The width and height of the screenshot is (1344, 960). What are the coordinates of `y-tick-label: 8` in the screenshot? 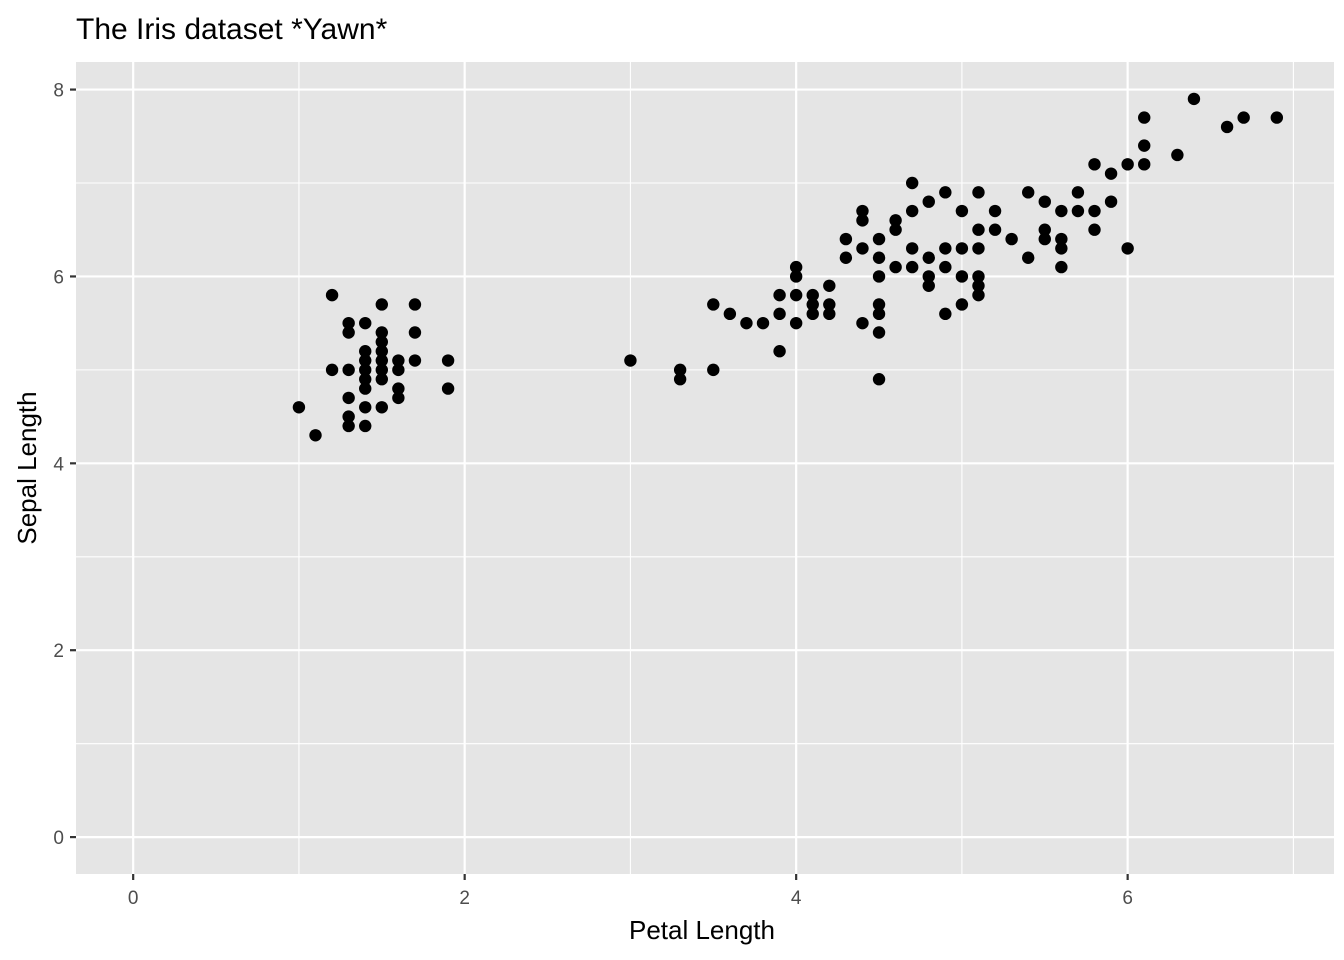 It's located at (58, 91).